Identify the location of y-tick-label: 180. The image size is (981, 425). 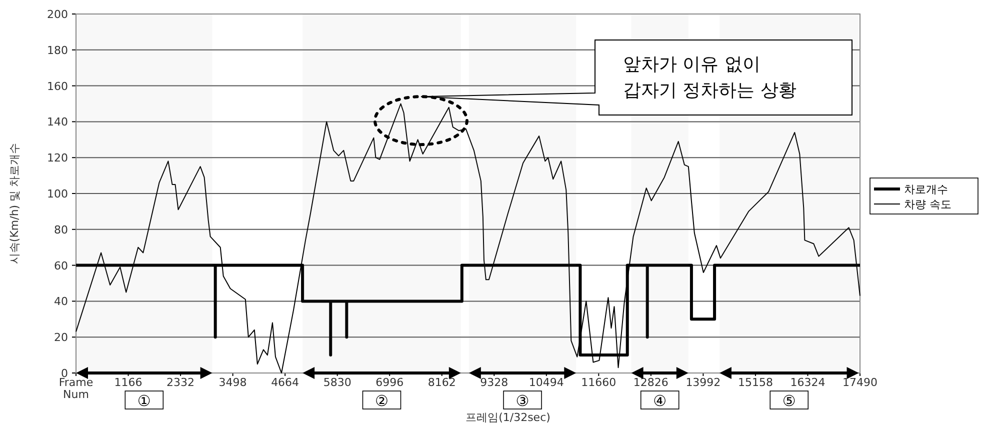
(57, 50).